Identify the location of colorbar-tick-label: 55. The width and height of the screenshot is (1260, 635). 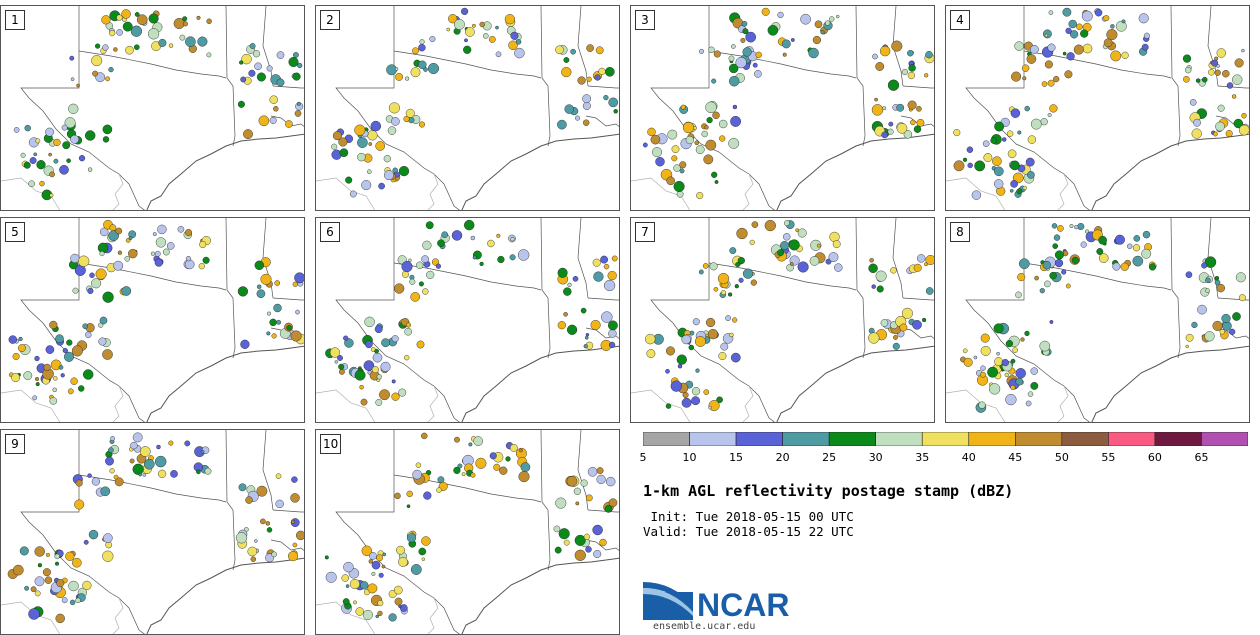
(1108, 457).